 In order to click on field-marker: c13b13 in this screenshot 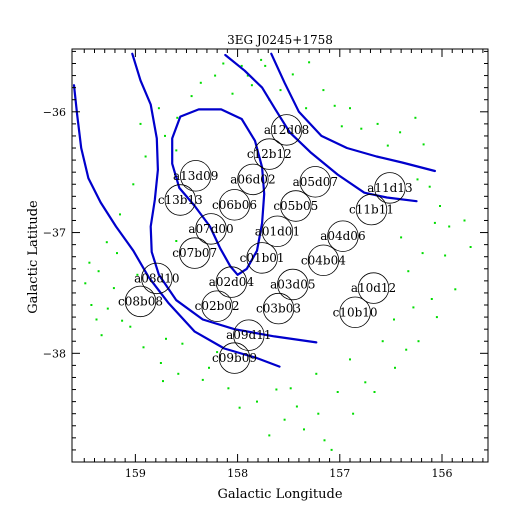, I will do `click(180, 200)`.